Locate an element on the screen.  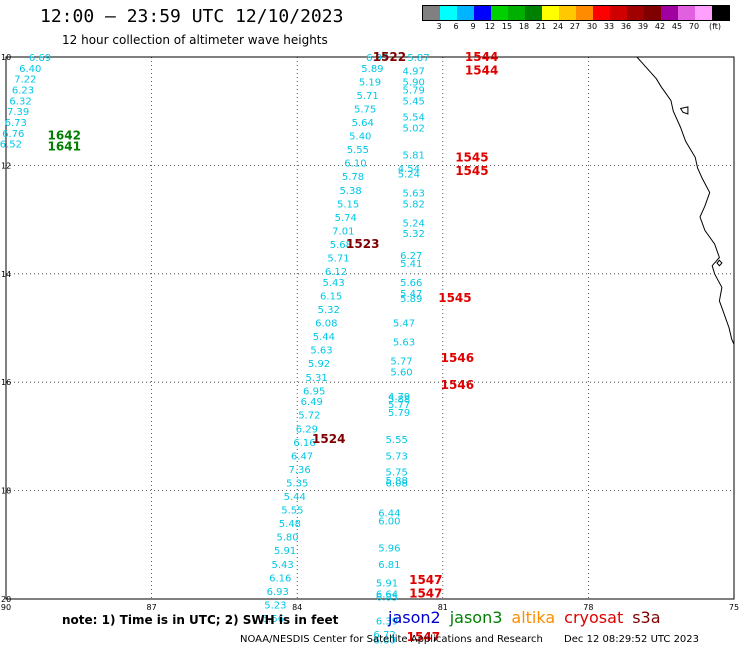
legend-jason3: jason3 is located at coordinates (476, 617).